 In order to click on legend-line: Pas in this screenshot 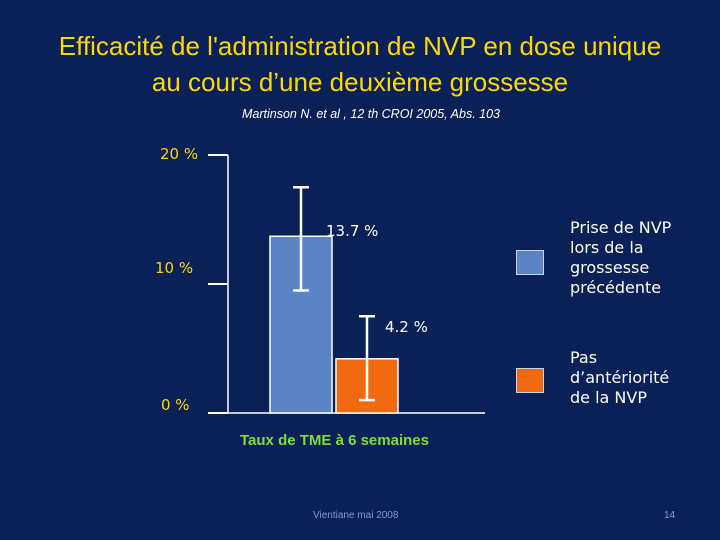, I will do `click(584, 357)`.